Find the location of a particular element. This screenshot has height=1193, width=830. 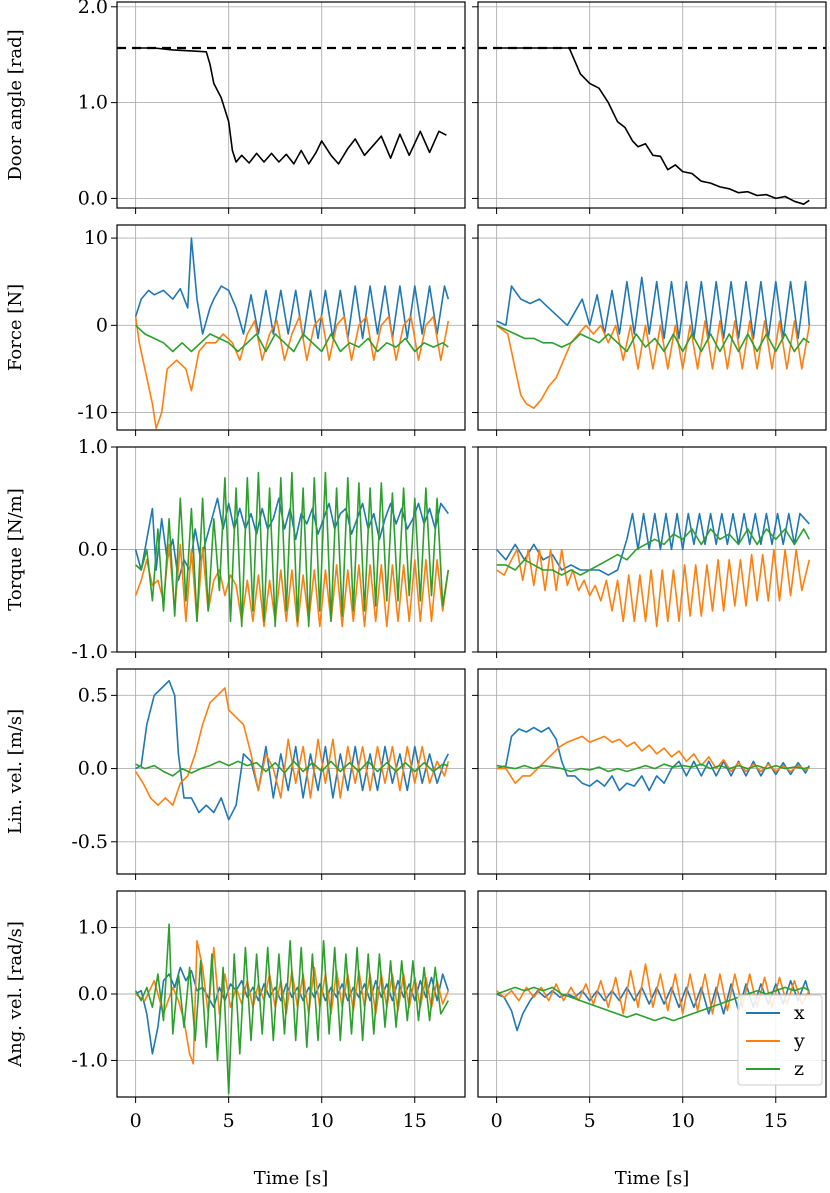

panel-torque-right is located at coordinates (649, 552).